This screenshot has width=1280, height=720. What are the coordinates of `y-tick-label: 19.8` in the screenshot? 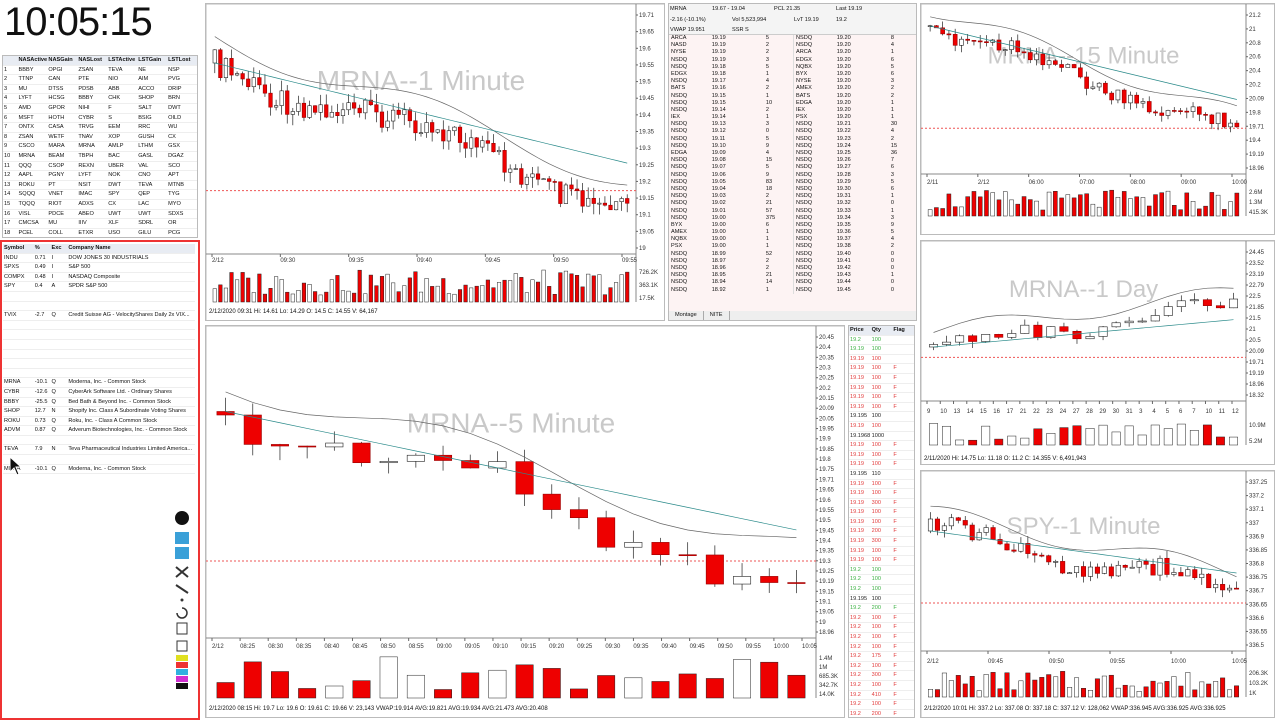 It's located at (1255, 113).